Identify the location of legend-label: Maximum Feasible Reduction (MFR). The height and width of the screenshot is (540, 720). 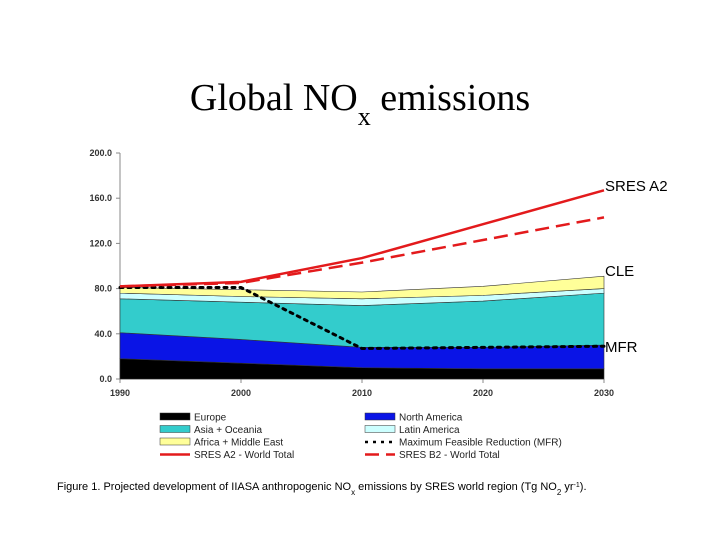
(480, 443).